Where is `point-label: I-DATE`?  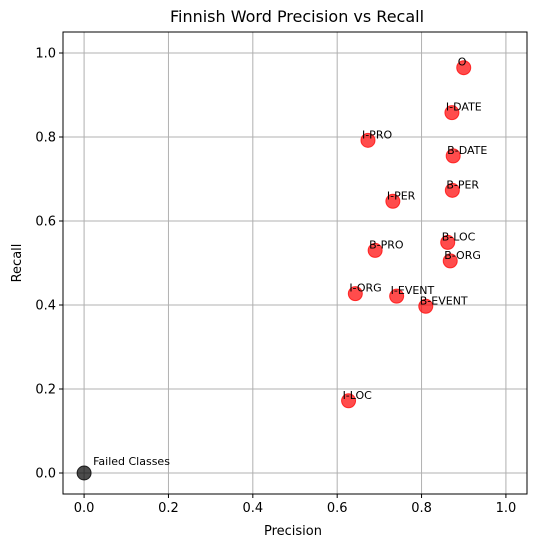 point-label: I-DATE is located at coordinates (464, 107).